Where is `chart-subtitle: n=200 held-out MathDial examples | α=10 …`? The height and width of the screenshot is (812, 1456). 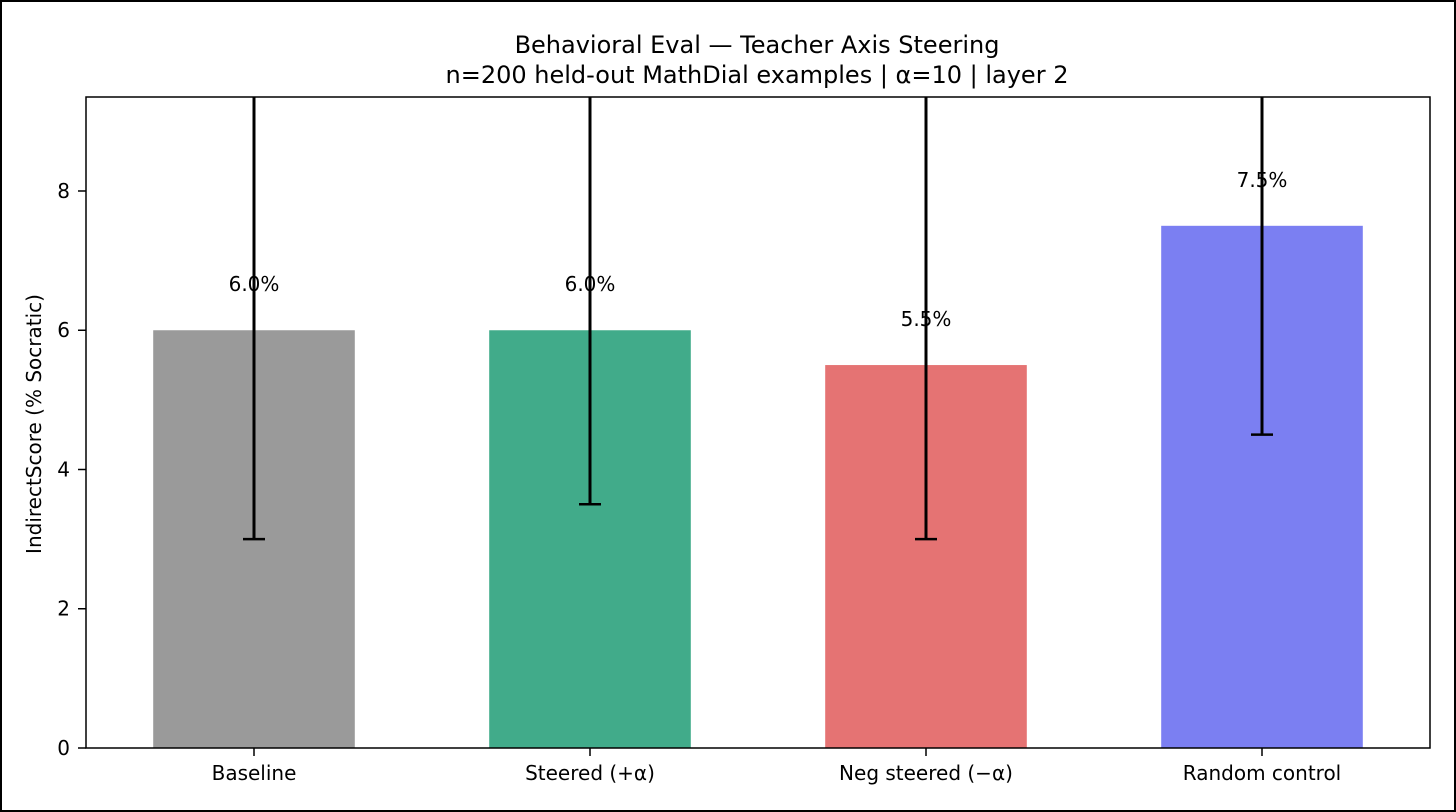 chart-subtitle: n=200 held-out MathDial examples | α=10 … is located at coordinates (757, 75).